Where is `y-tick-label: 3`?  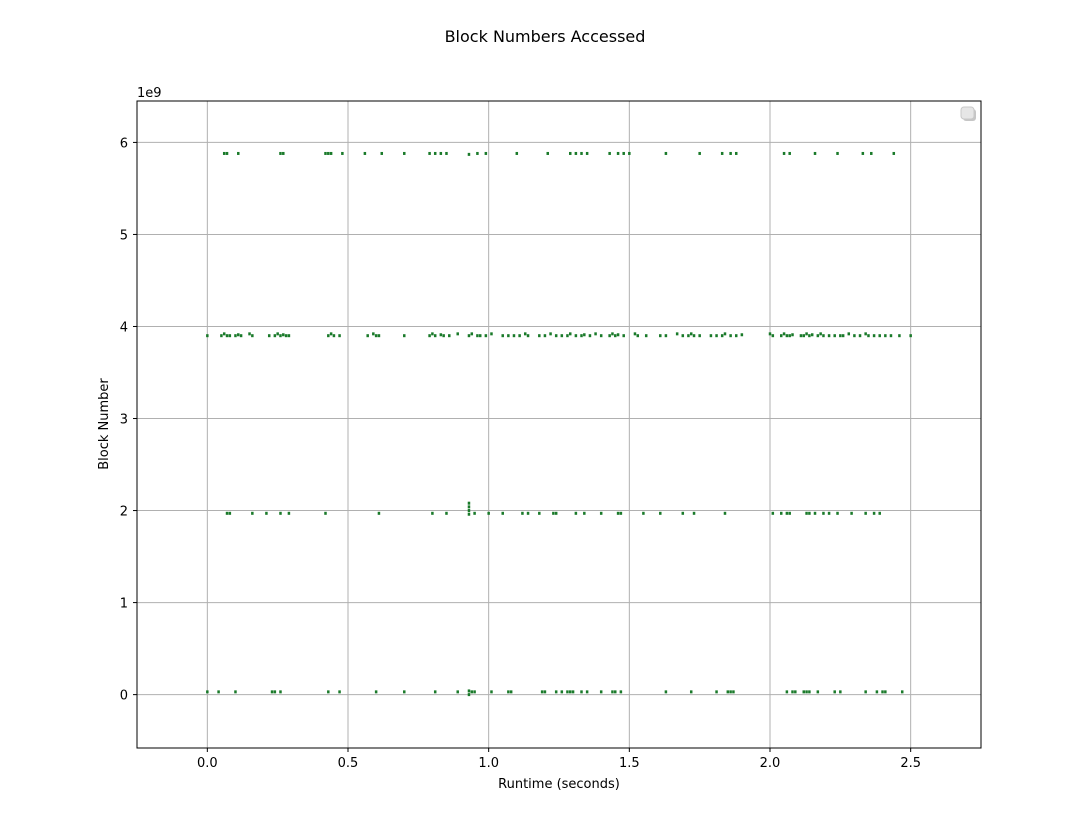 y-tick-label: 3 is located at coordinates (124, 420).